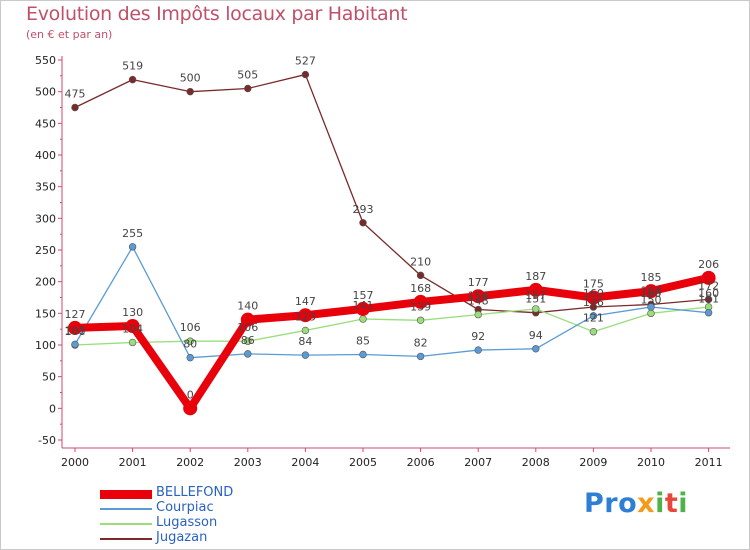  What do you see at coordinates (195, 492) in the screenshot?
I see `legend-label: BELLEFOND` at bounding box center [195, 492].